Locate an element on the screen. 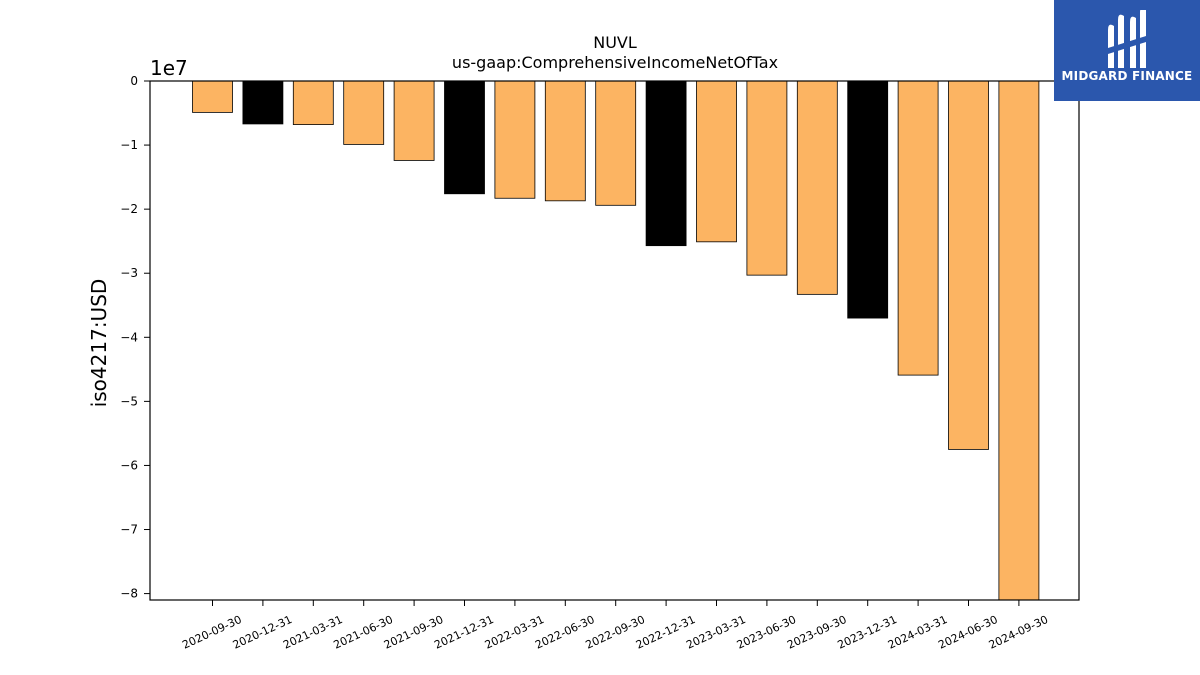 Image resolution: width=1200 pixels, height=675 pixels. y-tick-label: −1 is located at coordinates (129, 145).